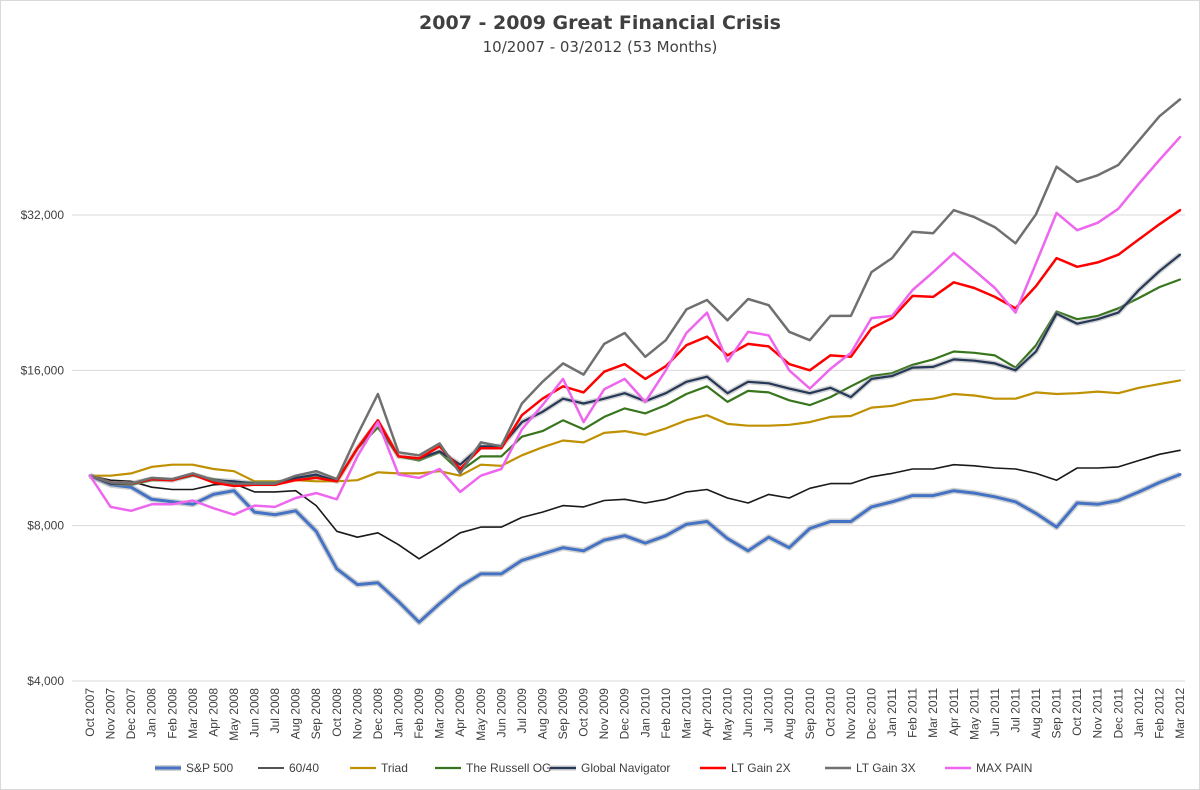 Image resolution: width=1200 pixels, height=790 pixels. I want to click on x-tick-label: Jul 2011, so click(1015, 710).